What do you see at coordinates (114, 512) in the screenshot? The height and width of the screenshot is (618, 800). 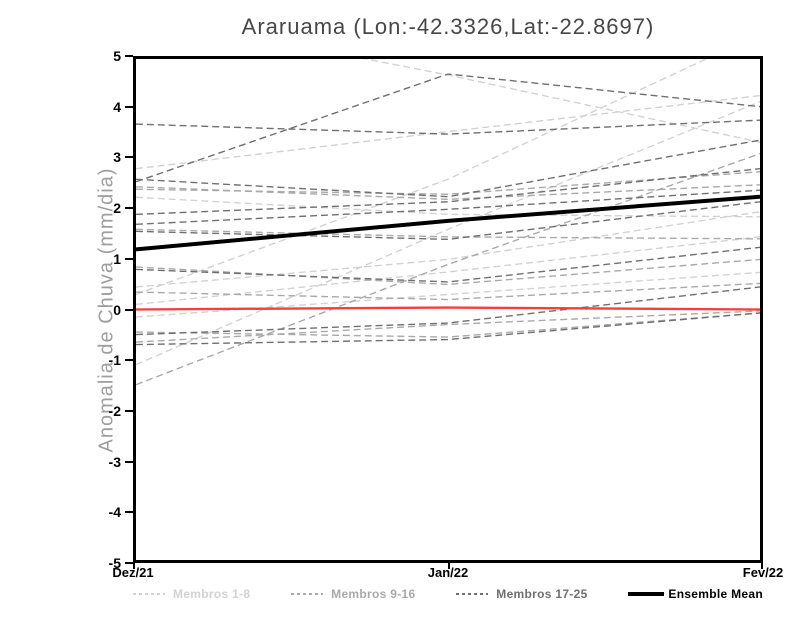 I see `y-tick-label: -4` at bounding box center [114, 512].